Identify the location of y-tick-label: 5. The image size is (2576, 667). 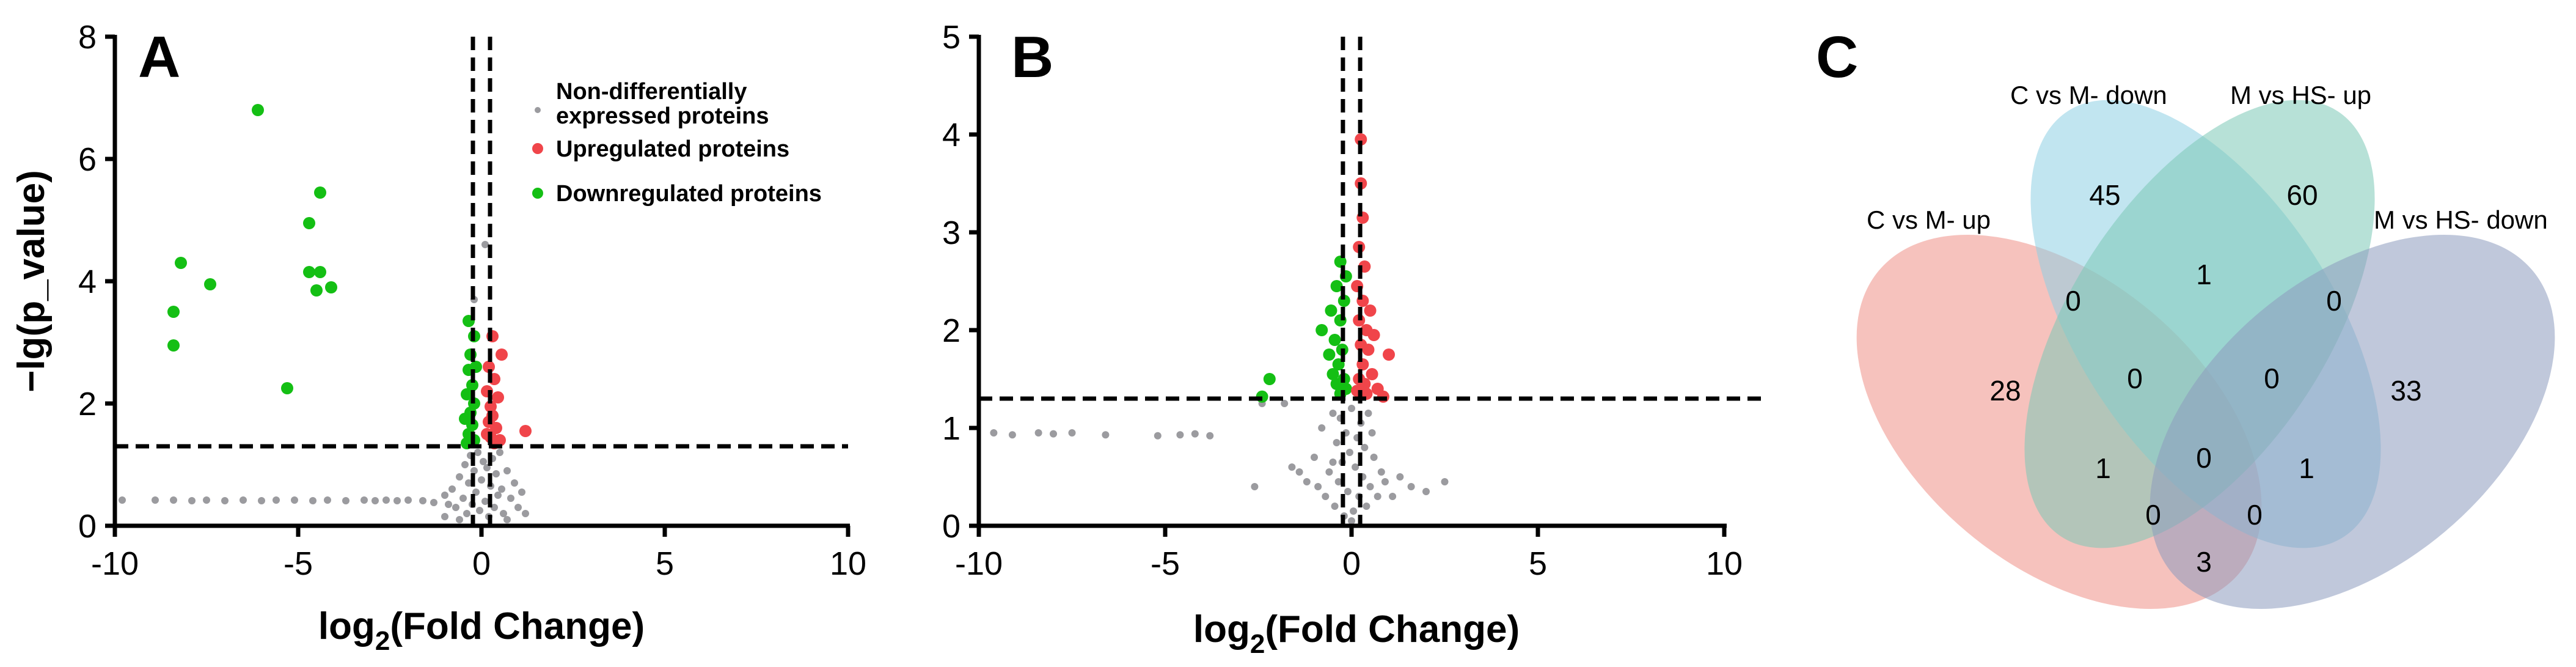
(951, 37).